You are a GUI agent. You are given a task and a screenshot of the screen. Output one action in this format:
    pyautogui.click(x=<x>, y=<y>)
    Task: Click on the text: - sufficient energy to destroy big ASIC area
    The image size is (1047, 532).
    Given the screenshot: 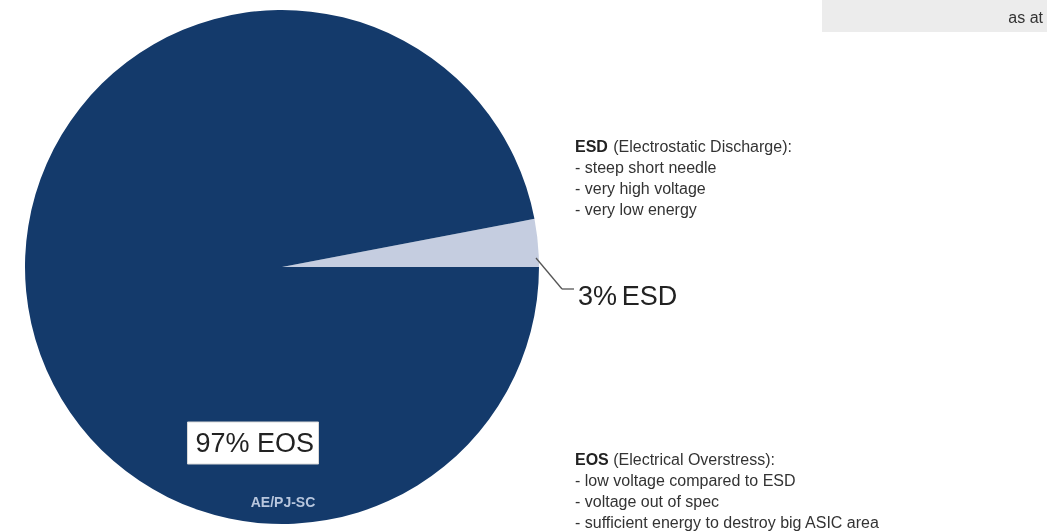 What is the action you would take?
    pyautogui.click(x=727, y=522)
    